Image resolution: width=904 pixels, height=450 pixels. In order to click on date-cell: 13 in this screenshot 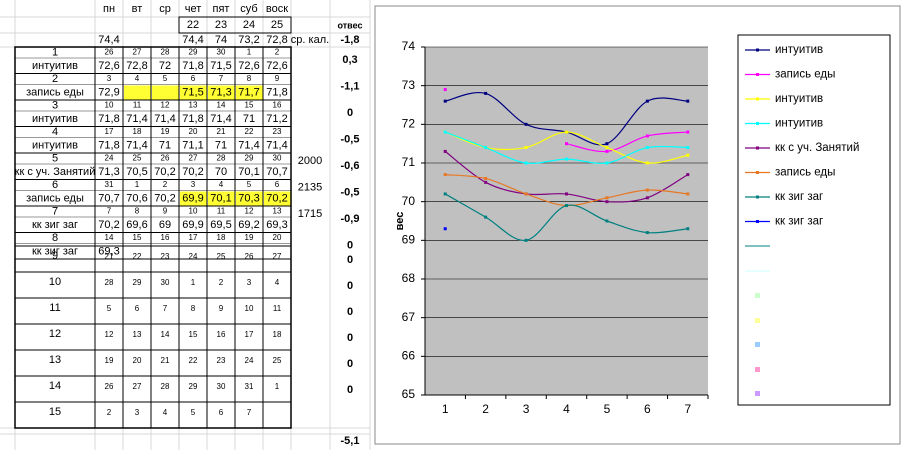, I will do `click(277, 211)`.